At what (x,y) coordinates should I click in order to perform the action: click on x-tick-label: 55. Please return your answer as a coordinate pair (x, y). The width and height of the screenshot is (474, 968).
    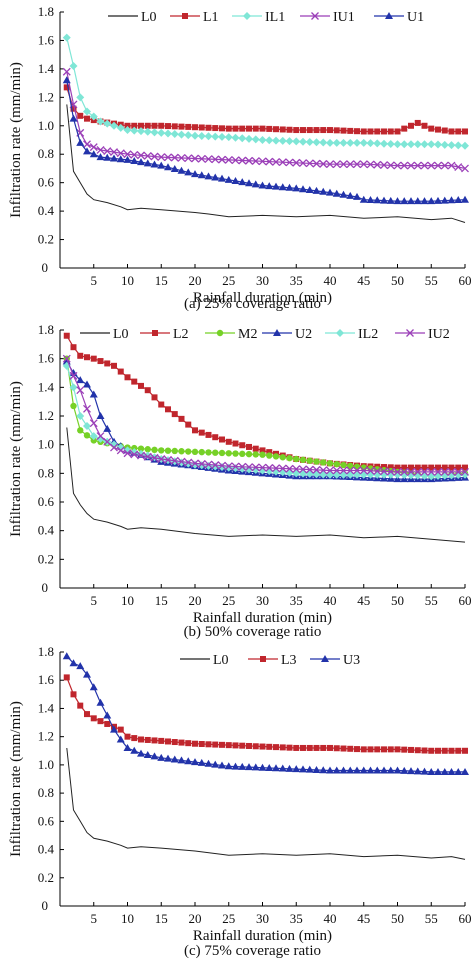
    Looking at the image, I should click on (431, 600).